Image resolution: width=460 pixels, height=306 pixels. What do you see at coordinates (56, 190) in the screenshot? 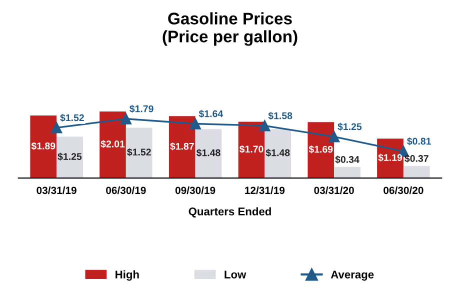
I see `x-tick-label: 03/31/19` at bounding box center [56, 190].